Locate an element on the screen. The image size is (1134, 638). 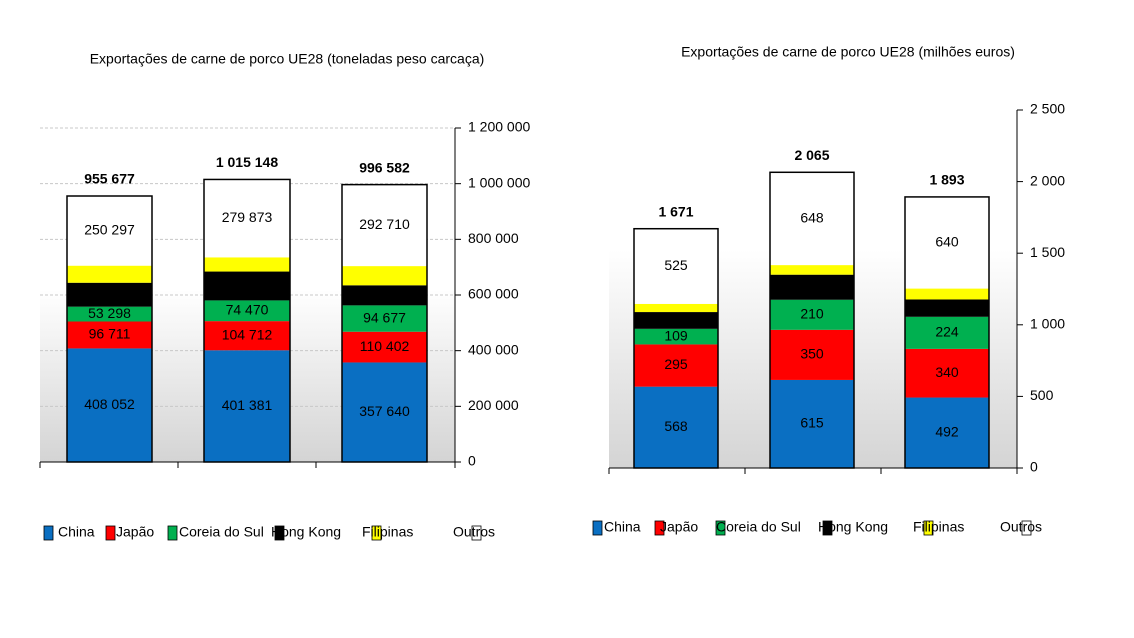
y-tick-label: 1 500 is located at coordinates (1047, 252).